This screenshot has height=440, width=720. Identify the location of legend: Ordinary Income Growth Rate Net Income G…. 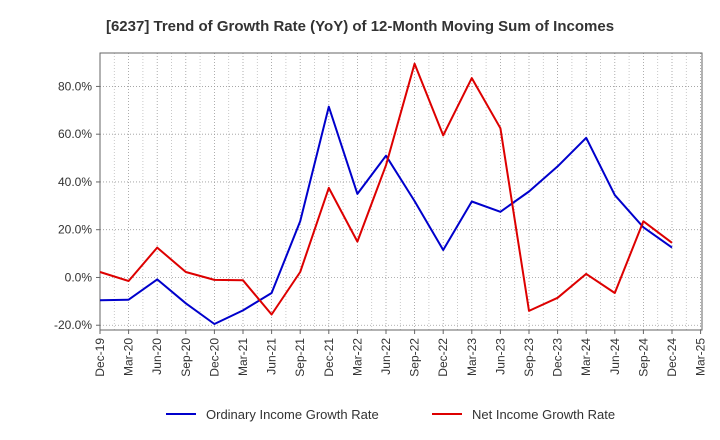
(390, 414).